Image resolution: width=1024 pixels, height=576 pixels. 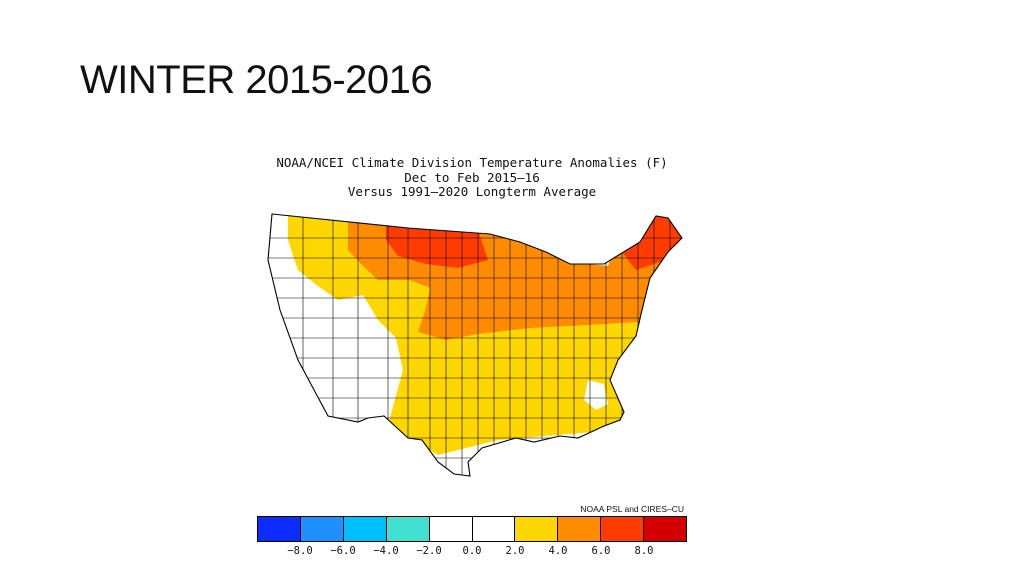 I want to click on legend-tick: 4.0, so click(x=558, y=551).